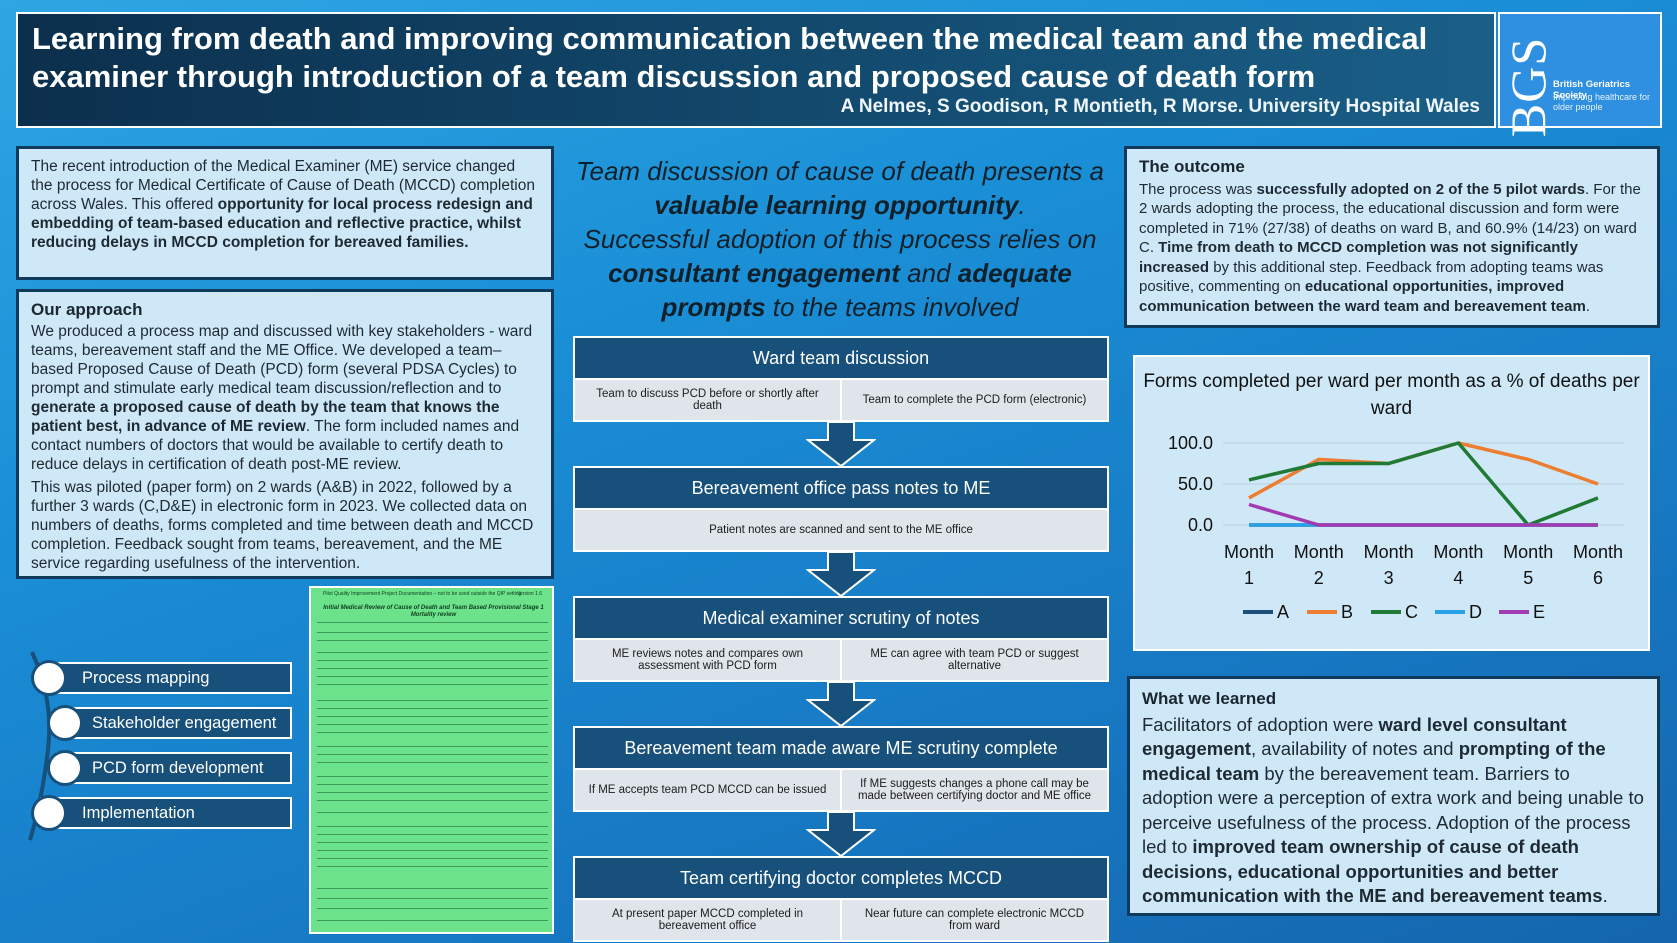 The width and height of the screenshot is (1677, 943). Describe the element at coordinates (1389, 578) in the screenshot. I see `x-tick-label: 3` at that location.